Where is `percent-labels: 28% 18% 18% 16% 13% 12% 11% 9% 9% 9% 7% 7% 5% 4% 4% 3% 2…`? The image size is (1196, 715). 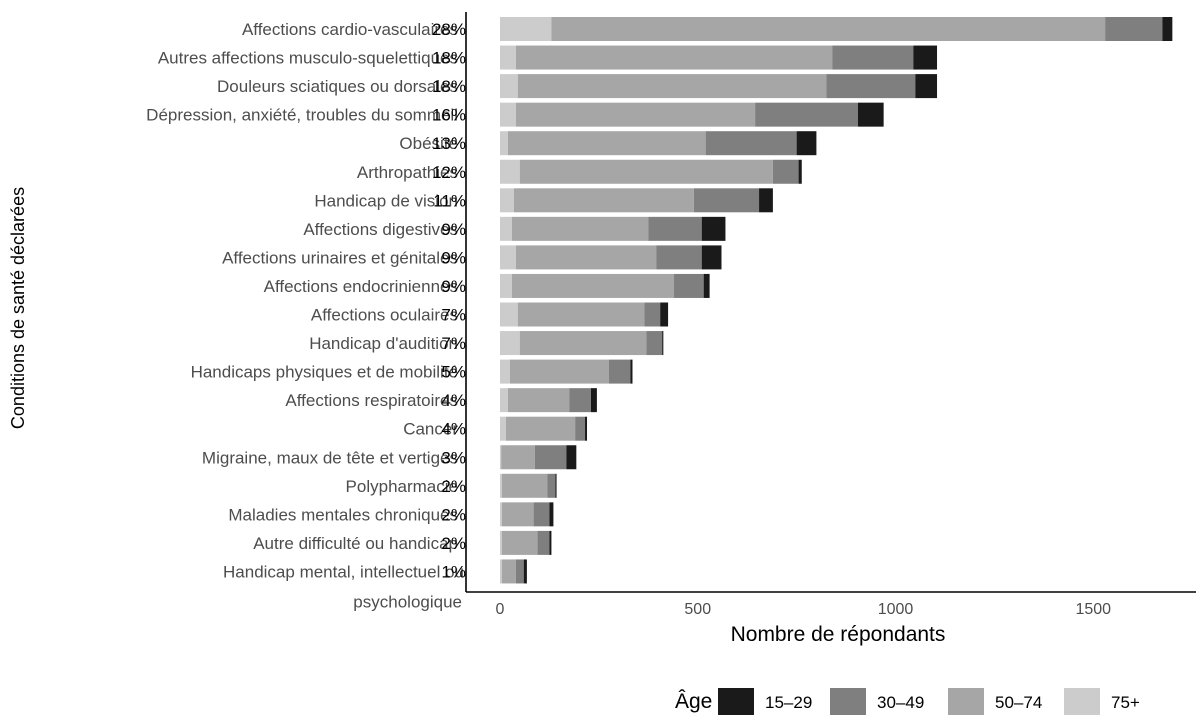 percent-labels: 28% 18% 18% 16% 13% 12% 11% 9% 9% 9% 7% 7% 5% 4% 4% 3% 2… is located at coordinates (449, 300).